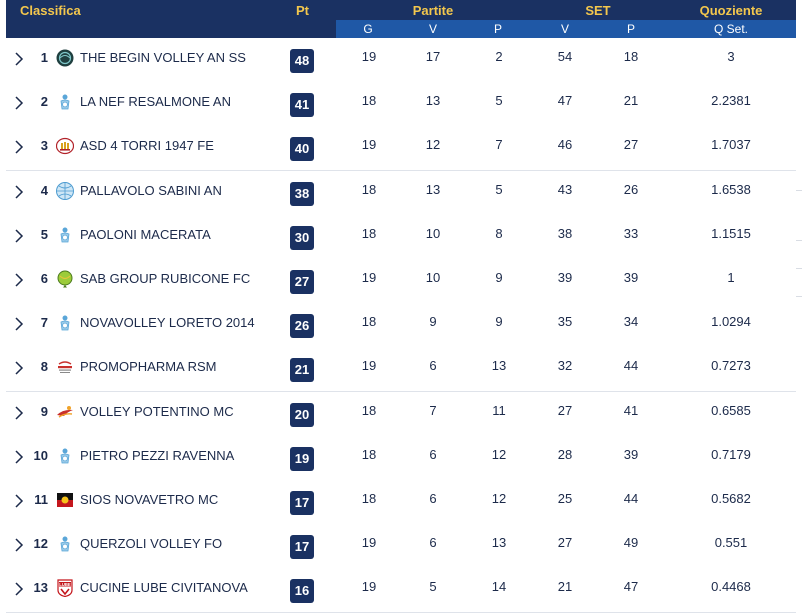  Describe the element at coordinates (401, 414) in the screenshot. I see `table-row: 9 VOLLEY POTENTINO MC 20 18 7 11 27 41 0.6585` at that location.